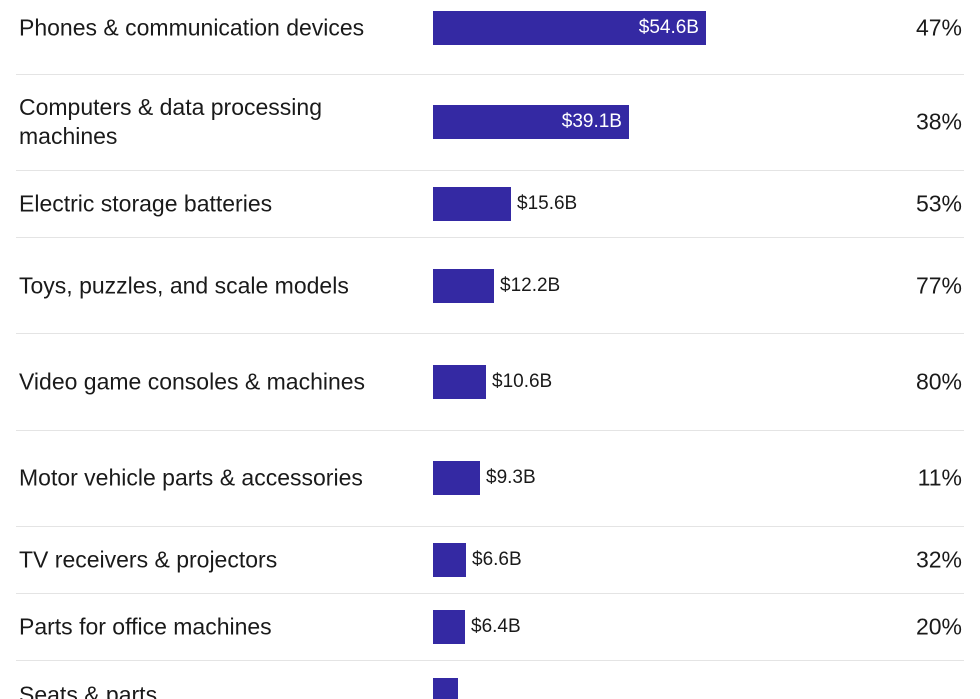 This screenshot has width=980, height=699. I want to click on share-motor-vehicle-parts-and-accessories: 11%, so click(939, 477).